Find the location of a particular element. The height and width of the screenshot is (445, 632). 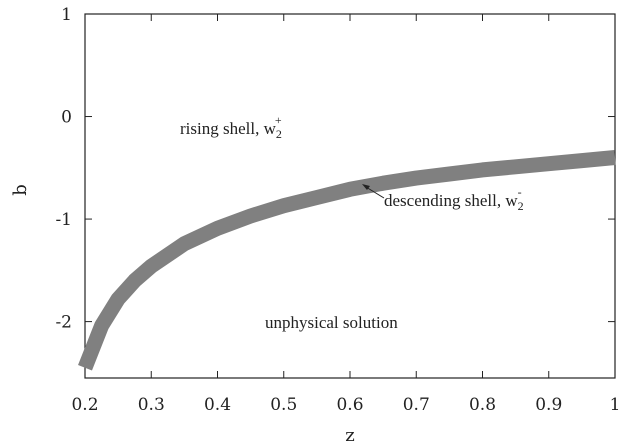

annotation-unphysical-solution: unphysical solution is located at coordinates (331, 322).